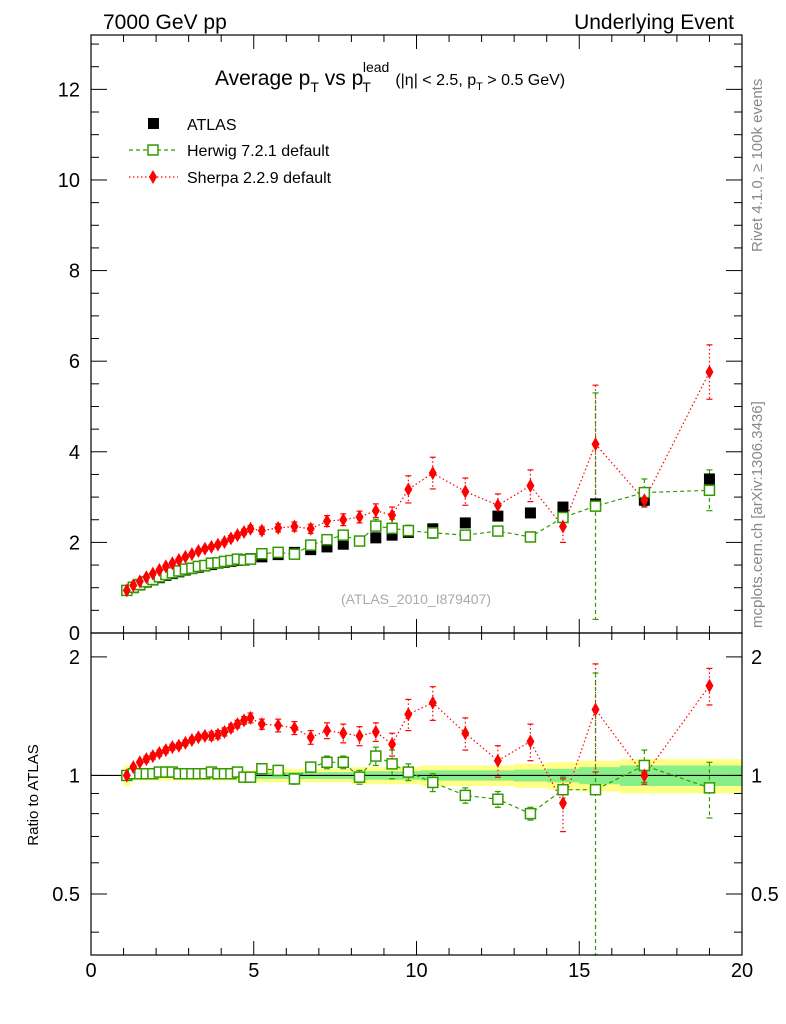  What do you see at coordinates (69, 90) in the screenshot?
I see `main-y-tick-label: 12` at bounding box center [69, 90].